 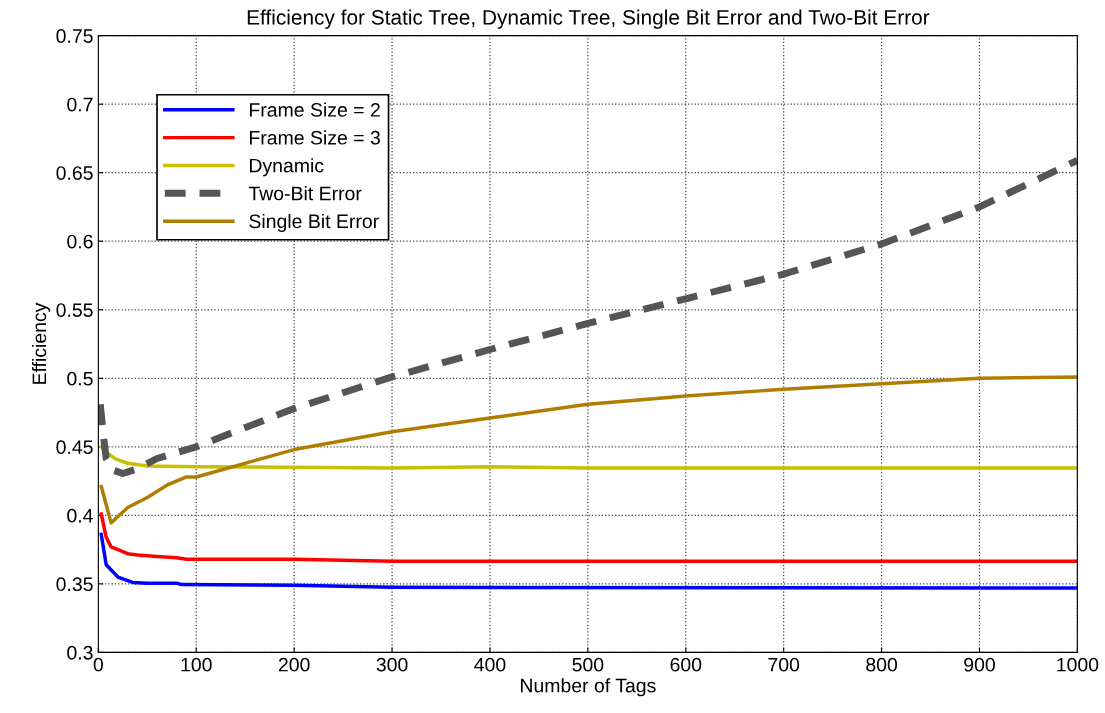 I want to click on y-tick-label: 0.7, so click(x=80, y=104).